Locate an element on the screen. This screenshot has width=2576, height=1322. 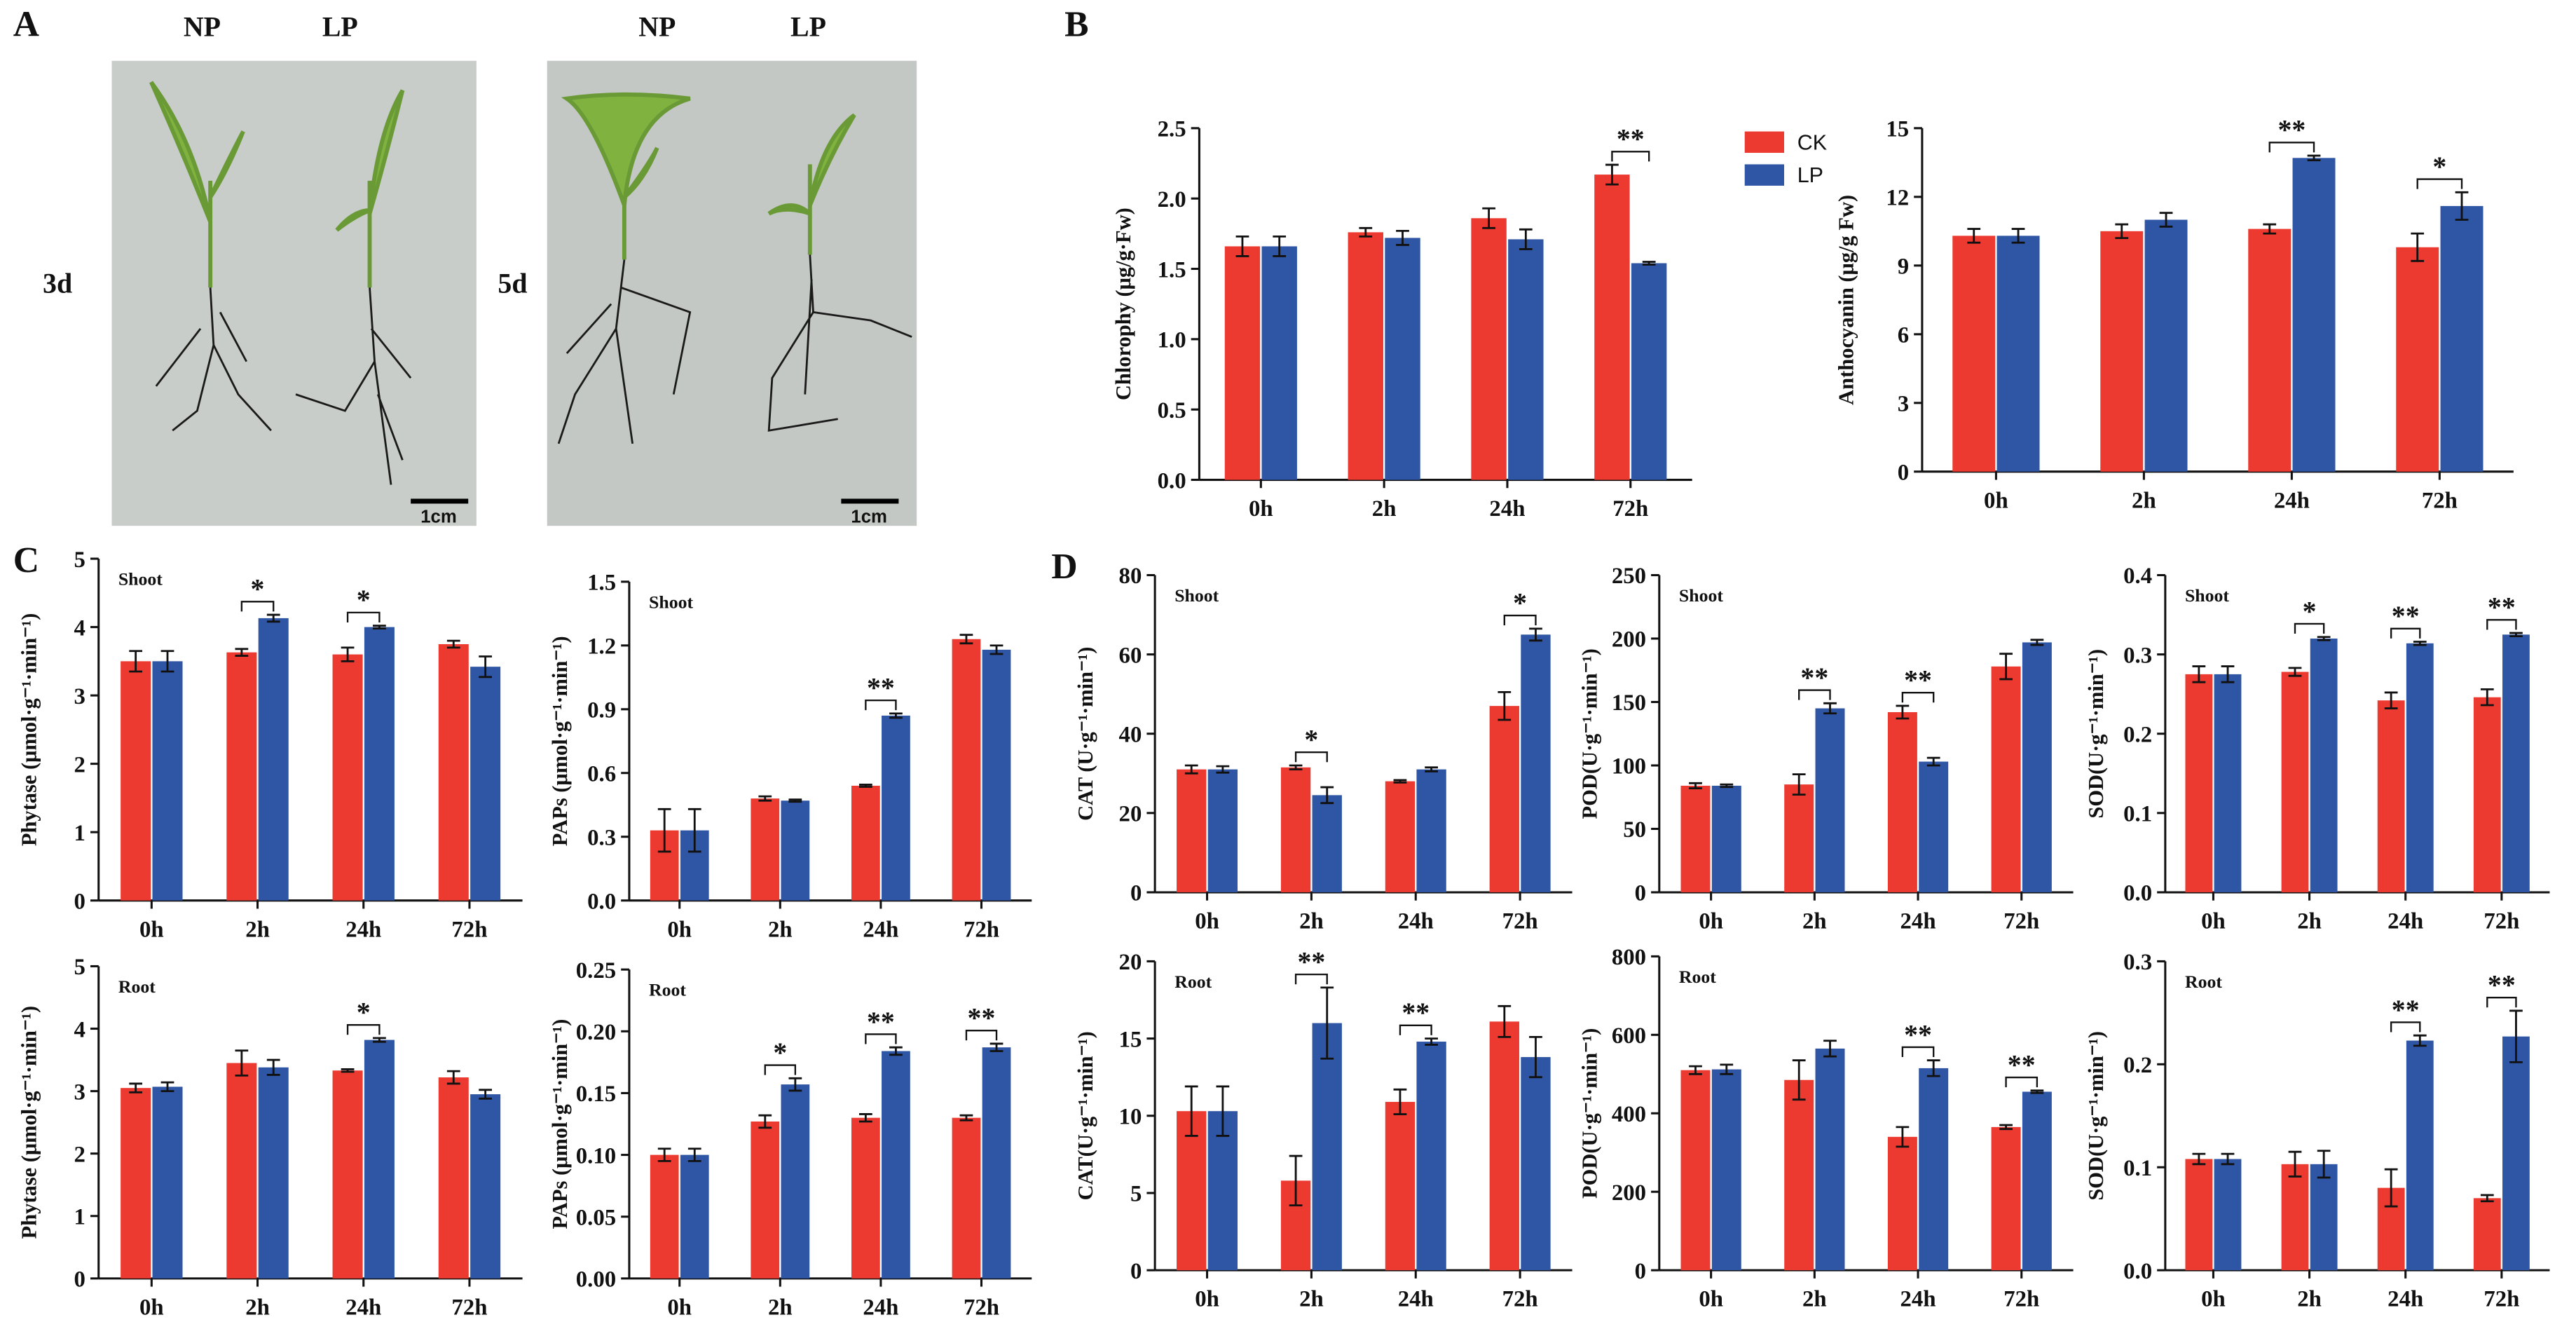
y-tick-label: 10 is located at coordinates (1130, 1117).